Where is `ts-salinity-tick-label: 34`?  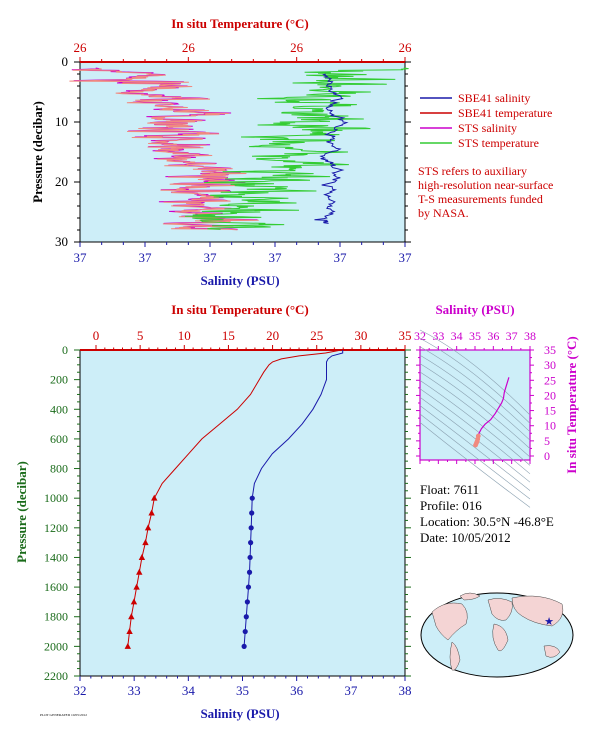 ts-salinity-tick-label: 34 is located at coordinates (457, 336).